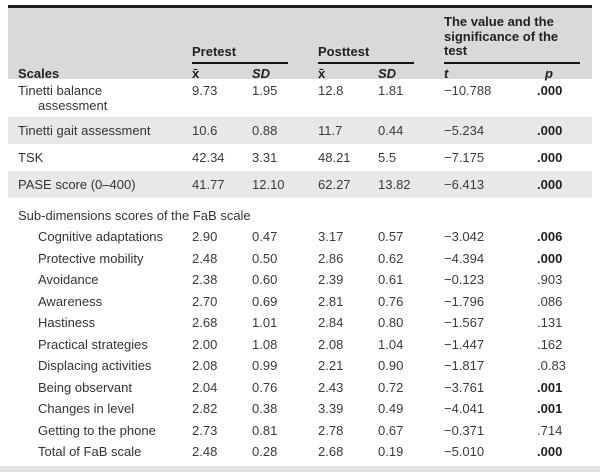  Describe the element at coordinates (464, 258) in the screenshot. I see `cell-t-value: −4.394` at that location.